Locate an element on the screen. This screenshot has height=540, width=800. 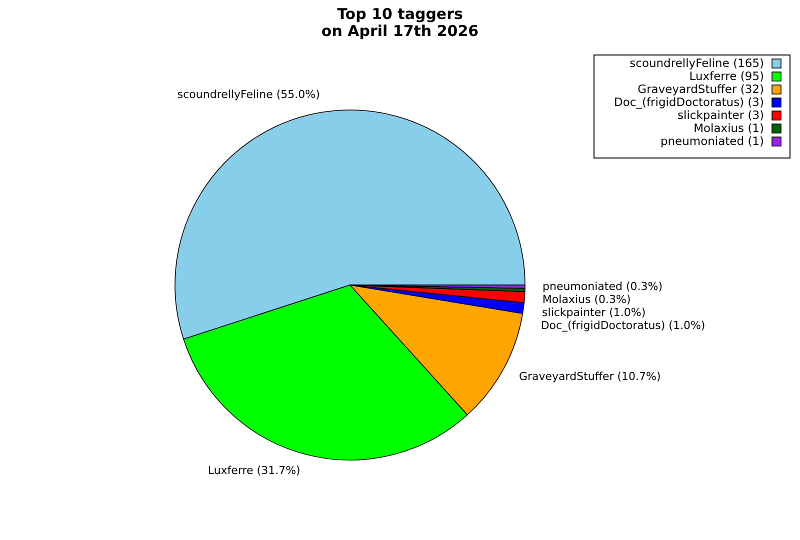
legend-label: scoundrellyFeline (165) is located at coordinates (697, 63).